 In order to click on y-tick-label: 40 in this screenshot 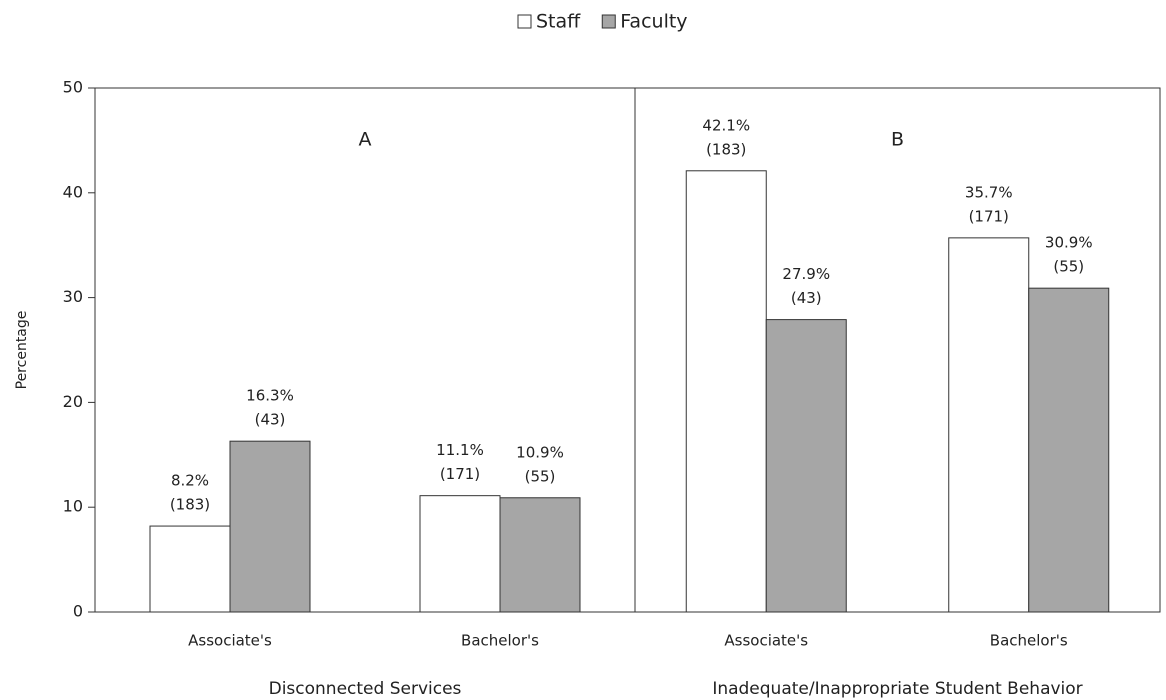, I will do `click(73, 191)`.